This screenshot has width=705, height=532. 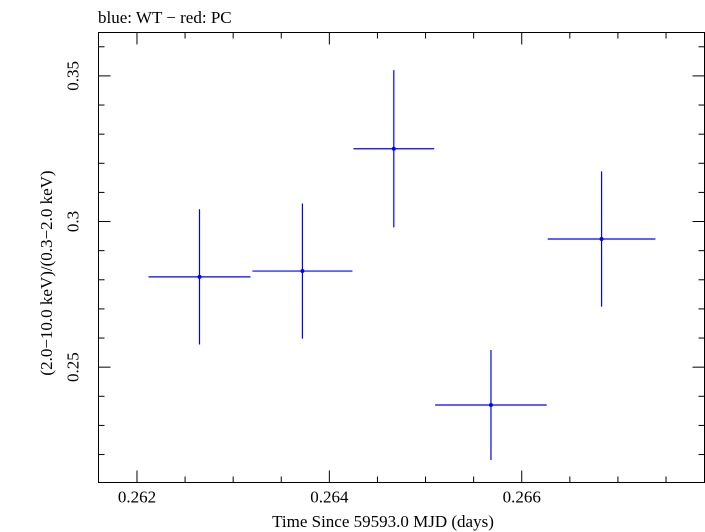 What do you see at coordinates (383, 521) in the screenshot?
I see `x-axis-label: Time Since 59593.0 MJD (days)` at bounding box center [383, 521].